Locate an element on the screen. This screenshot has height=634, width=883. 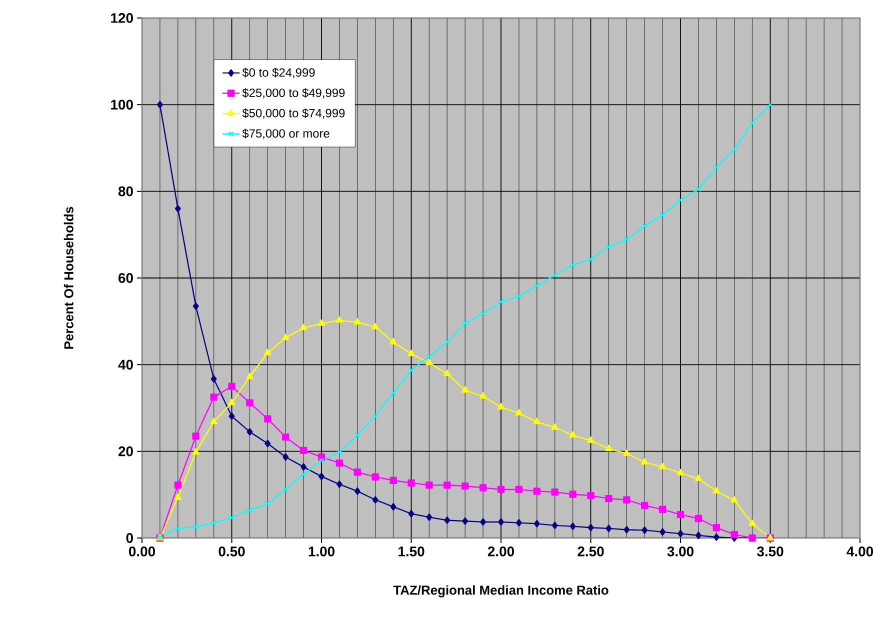
y-tick-label: 60 is located at coordinates (125, 278).